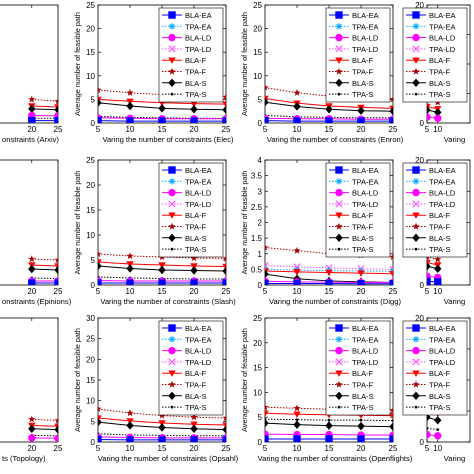  Describe the element at coordinates (339, 15) in the screenshot. I see `legend-marker-bla-ea` at that location.